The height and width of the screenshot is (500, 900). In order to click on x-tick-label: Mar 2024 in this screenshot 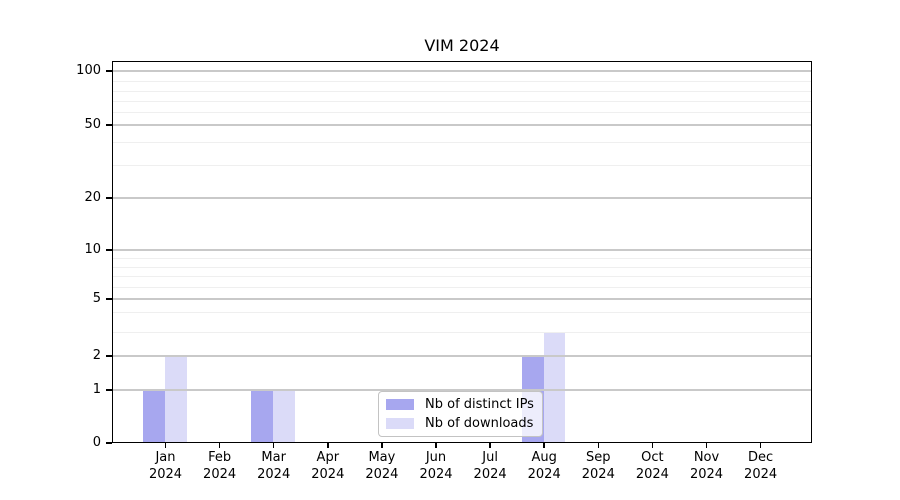, I will do `click(274, 466)`.